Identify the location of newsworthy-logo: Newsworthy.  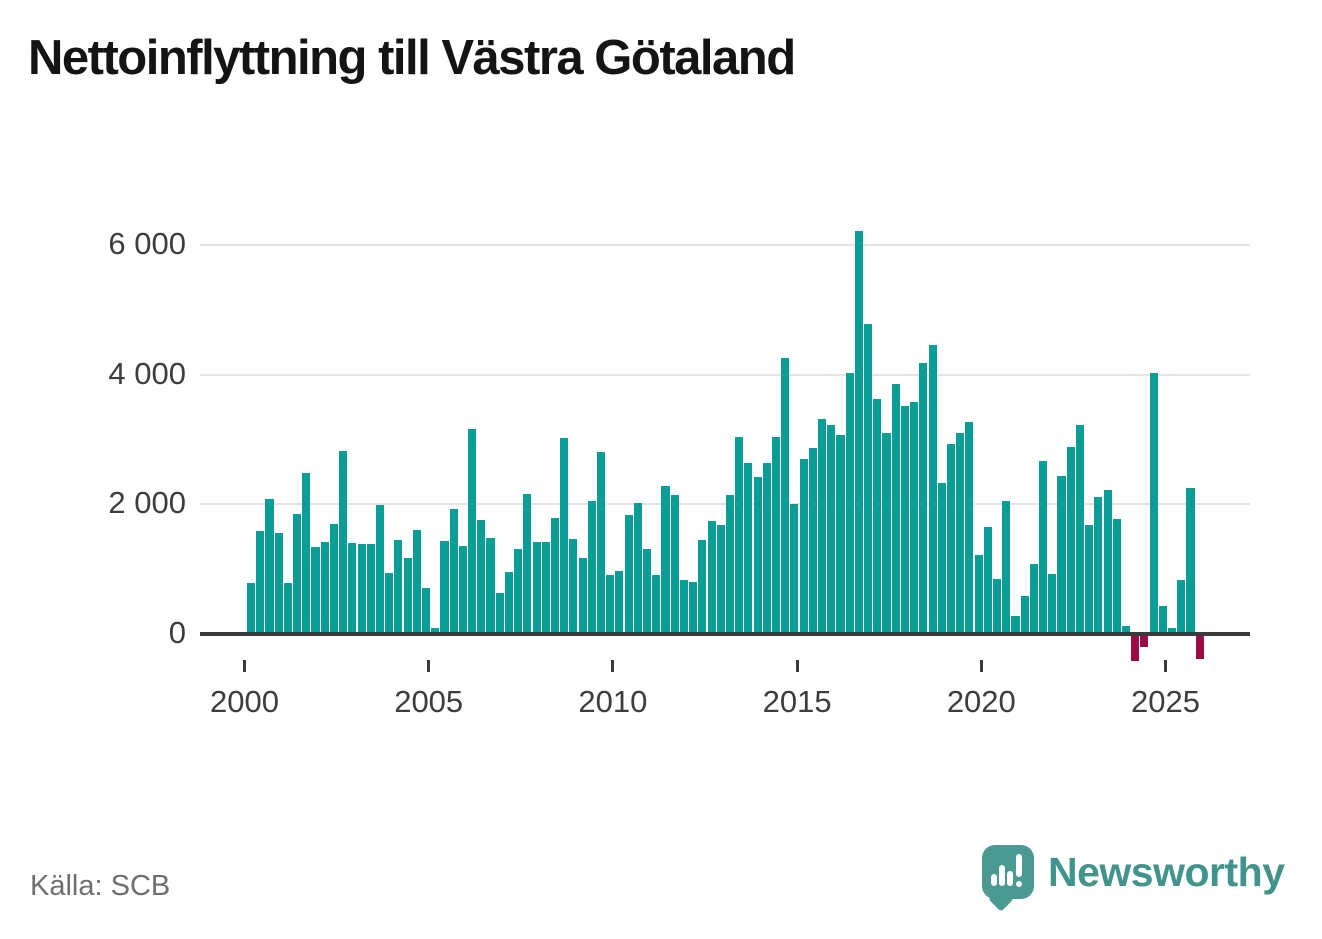
(1133, 878).